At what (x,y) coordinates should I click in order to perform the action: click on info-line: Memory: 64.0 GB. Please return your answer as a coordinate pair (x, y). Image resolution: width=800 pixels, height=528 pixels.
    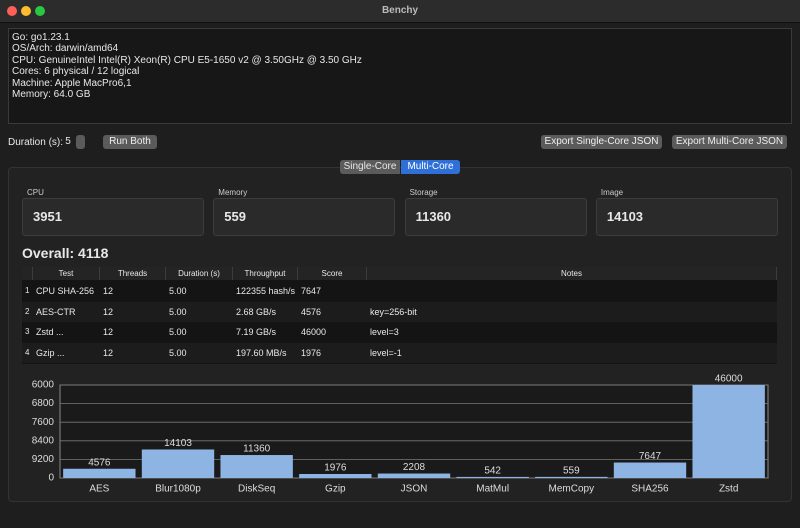
    Looking at the image, I should click on (51, 94).